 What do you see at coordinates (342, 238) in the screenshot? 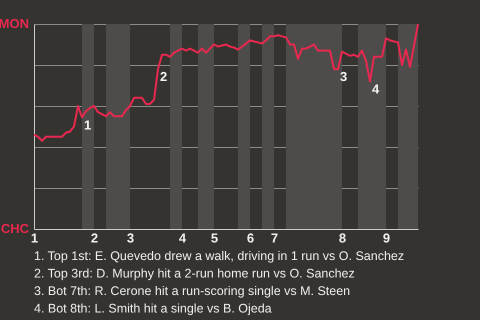
I see `x-tick-label: 8` at bounding box center [342, 238].